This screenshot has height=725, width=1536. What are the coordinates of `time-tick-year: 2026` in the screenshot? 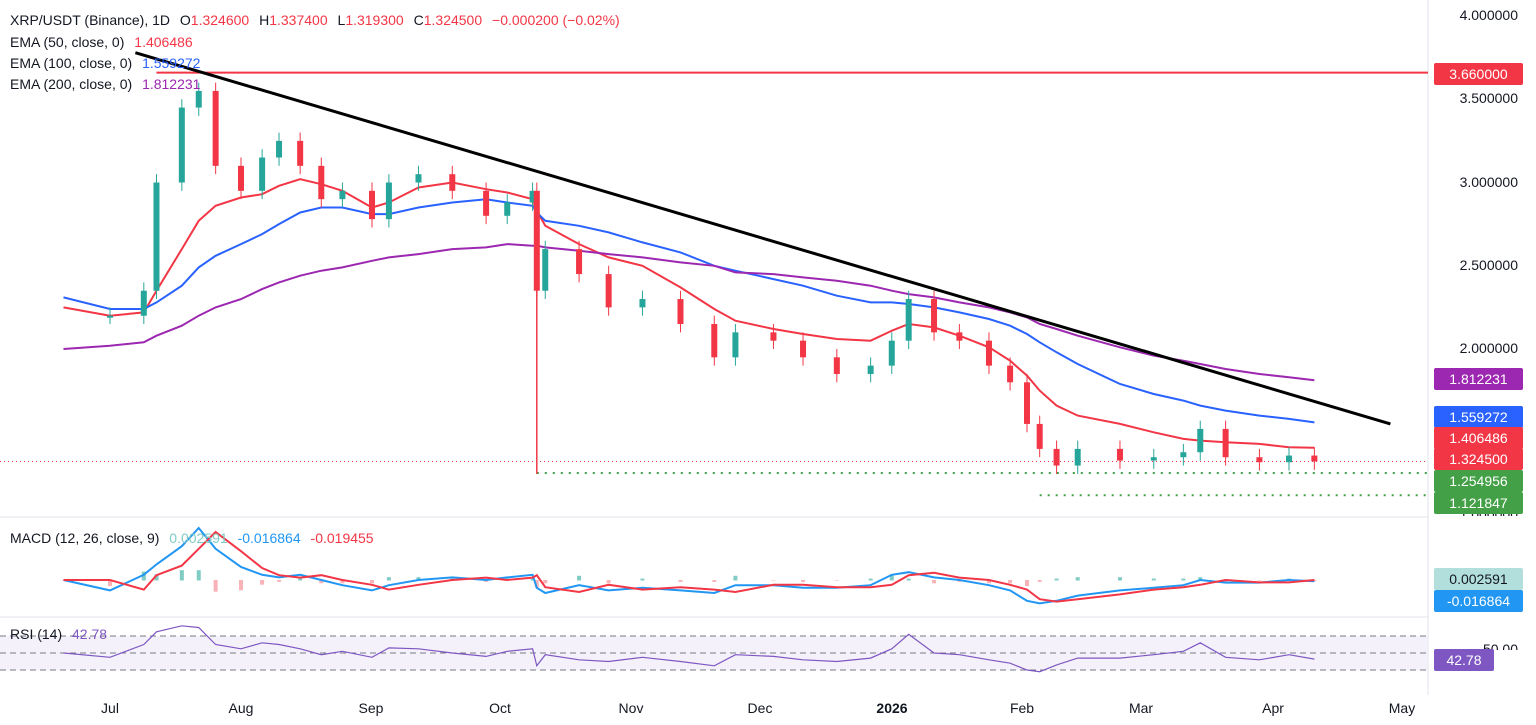 It's located at (892, 708).